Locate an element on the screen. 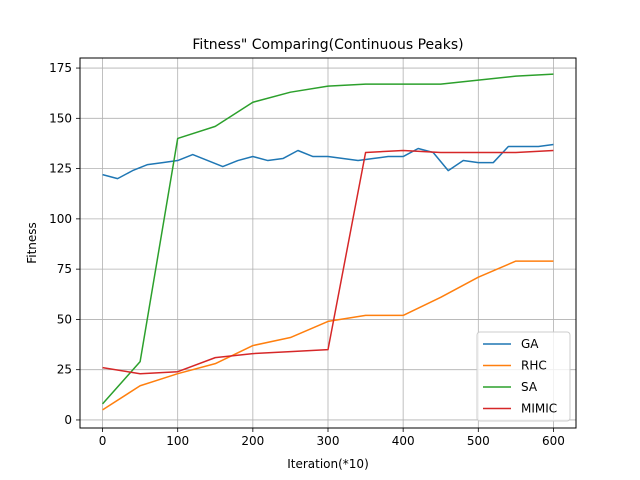  x-axis-label: Iteration(*10) is located at coordinates (328, 464).